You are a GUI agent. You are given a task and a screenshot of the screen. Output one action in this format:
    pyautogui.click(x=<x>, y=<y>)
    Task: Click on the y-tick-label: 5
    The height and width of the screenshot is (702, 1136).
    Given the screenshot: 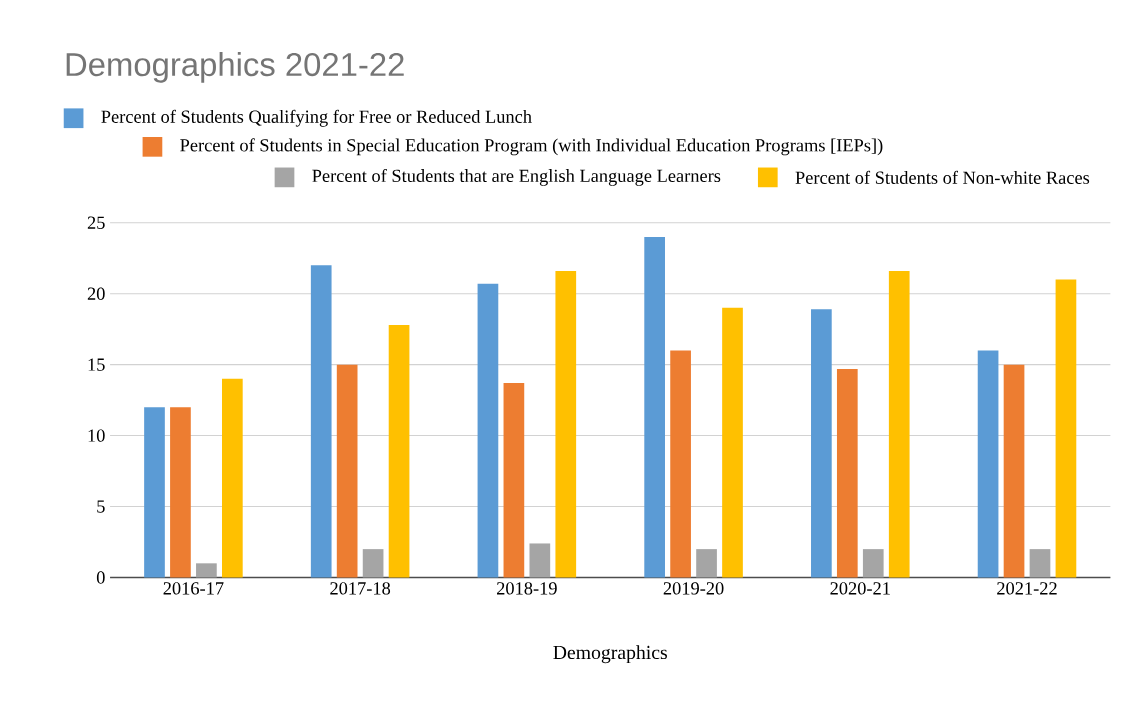 What is the action you would take?
    pyautogui.click(x=101, y=506)
    